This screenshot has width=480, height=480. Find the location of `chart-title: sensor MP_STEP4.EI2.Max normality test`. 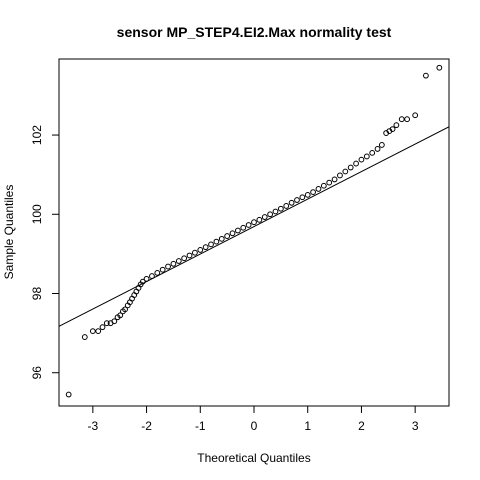

chart-title: sensor MP_STEP4.EI2.Max normality test is located at coordinates (254, 32).